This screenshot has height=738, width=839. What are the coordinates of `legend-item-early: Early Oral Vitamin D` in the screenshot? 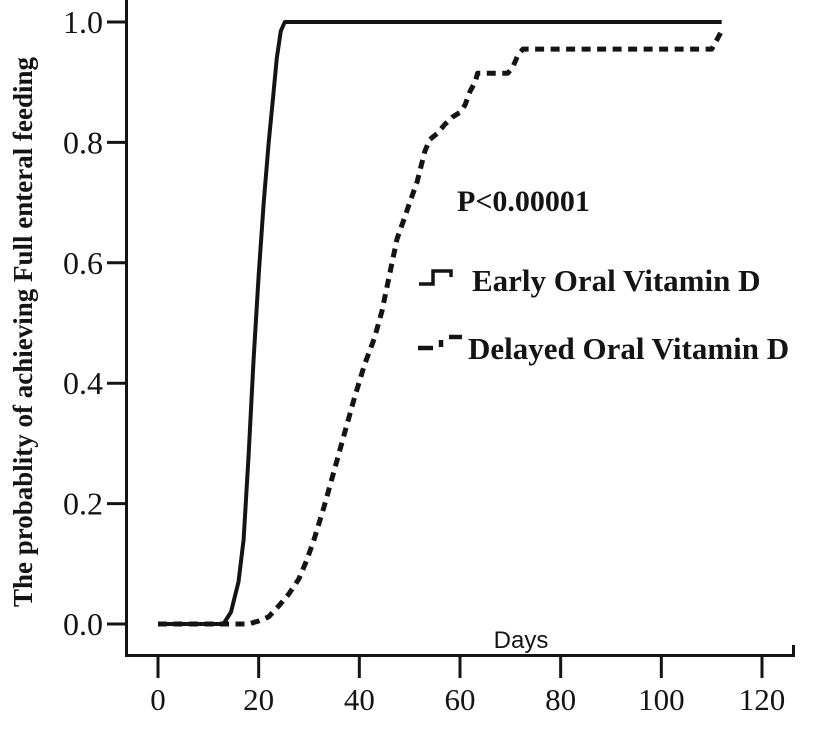 It's located at (589, 280).